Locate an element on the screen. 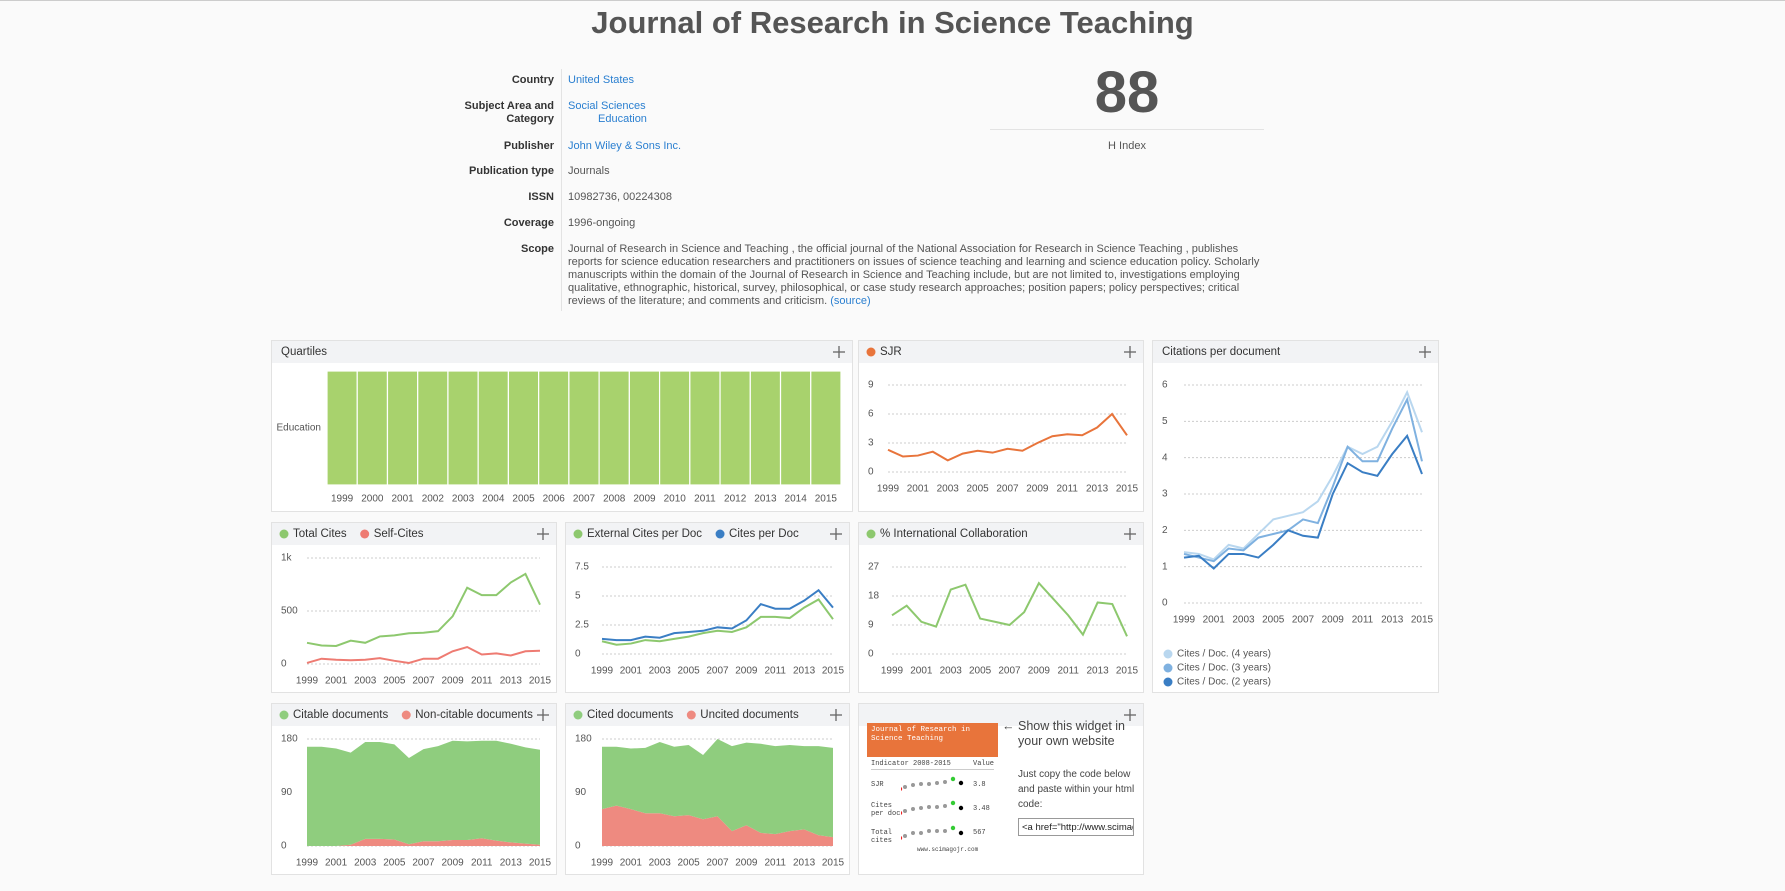 The image size is (1785, 891). widget-col: Value is located at coordinates (984, 764).